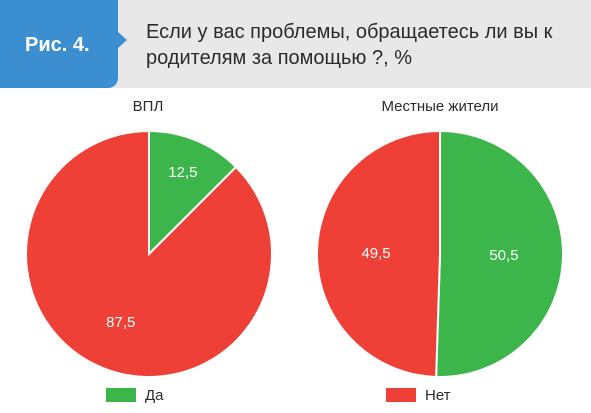 The width and height of the screenshot is (591, 413). What do you see at coordinates (154, 395) in the screenshot?
I see `legend-label-yes: Да` at bounding box center [154, 395].